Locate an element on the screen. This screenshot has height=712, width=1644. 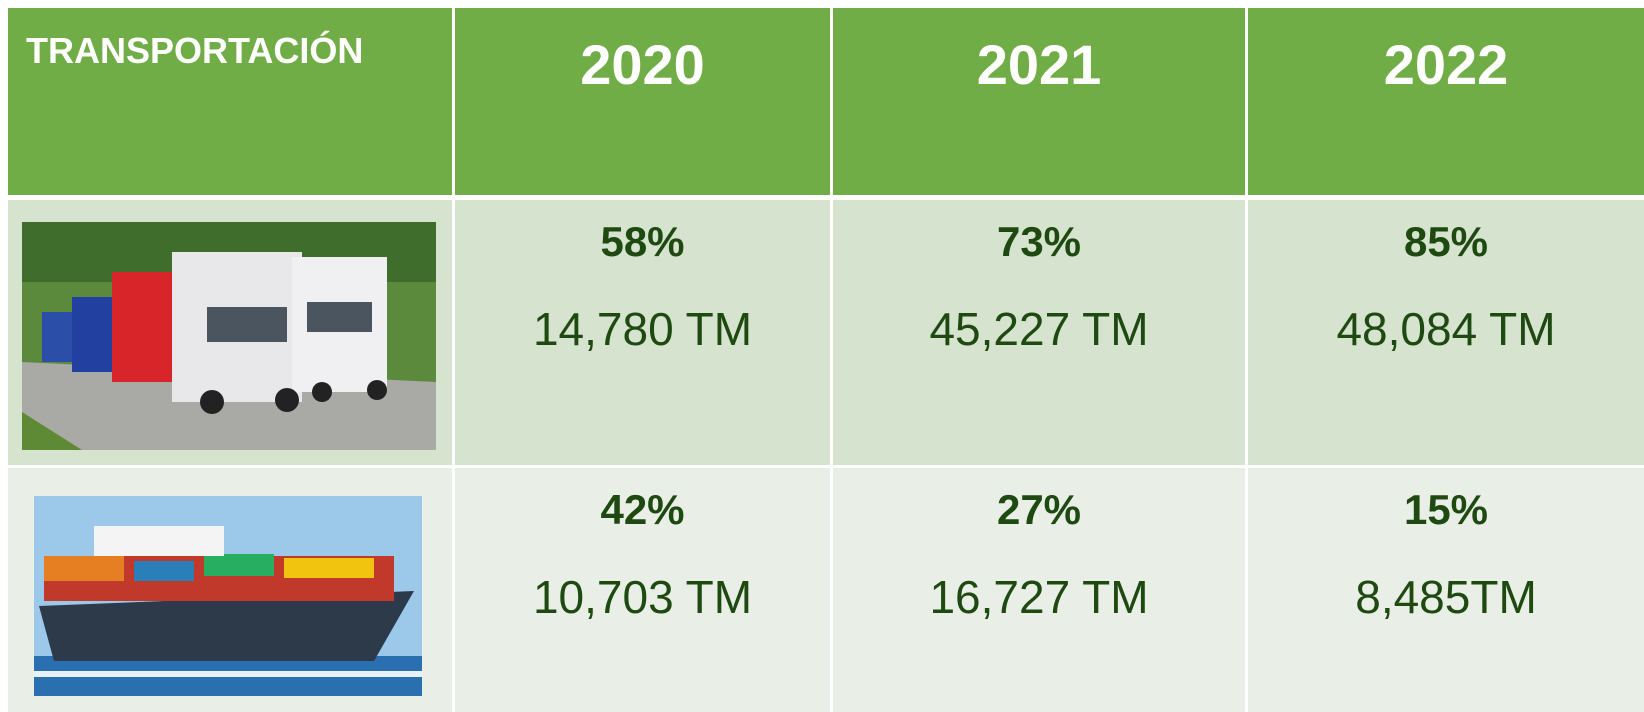
data-cell: 85% 48,084 TM is located at coordinates (1446, 332).